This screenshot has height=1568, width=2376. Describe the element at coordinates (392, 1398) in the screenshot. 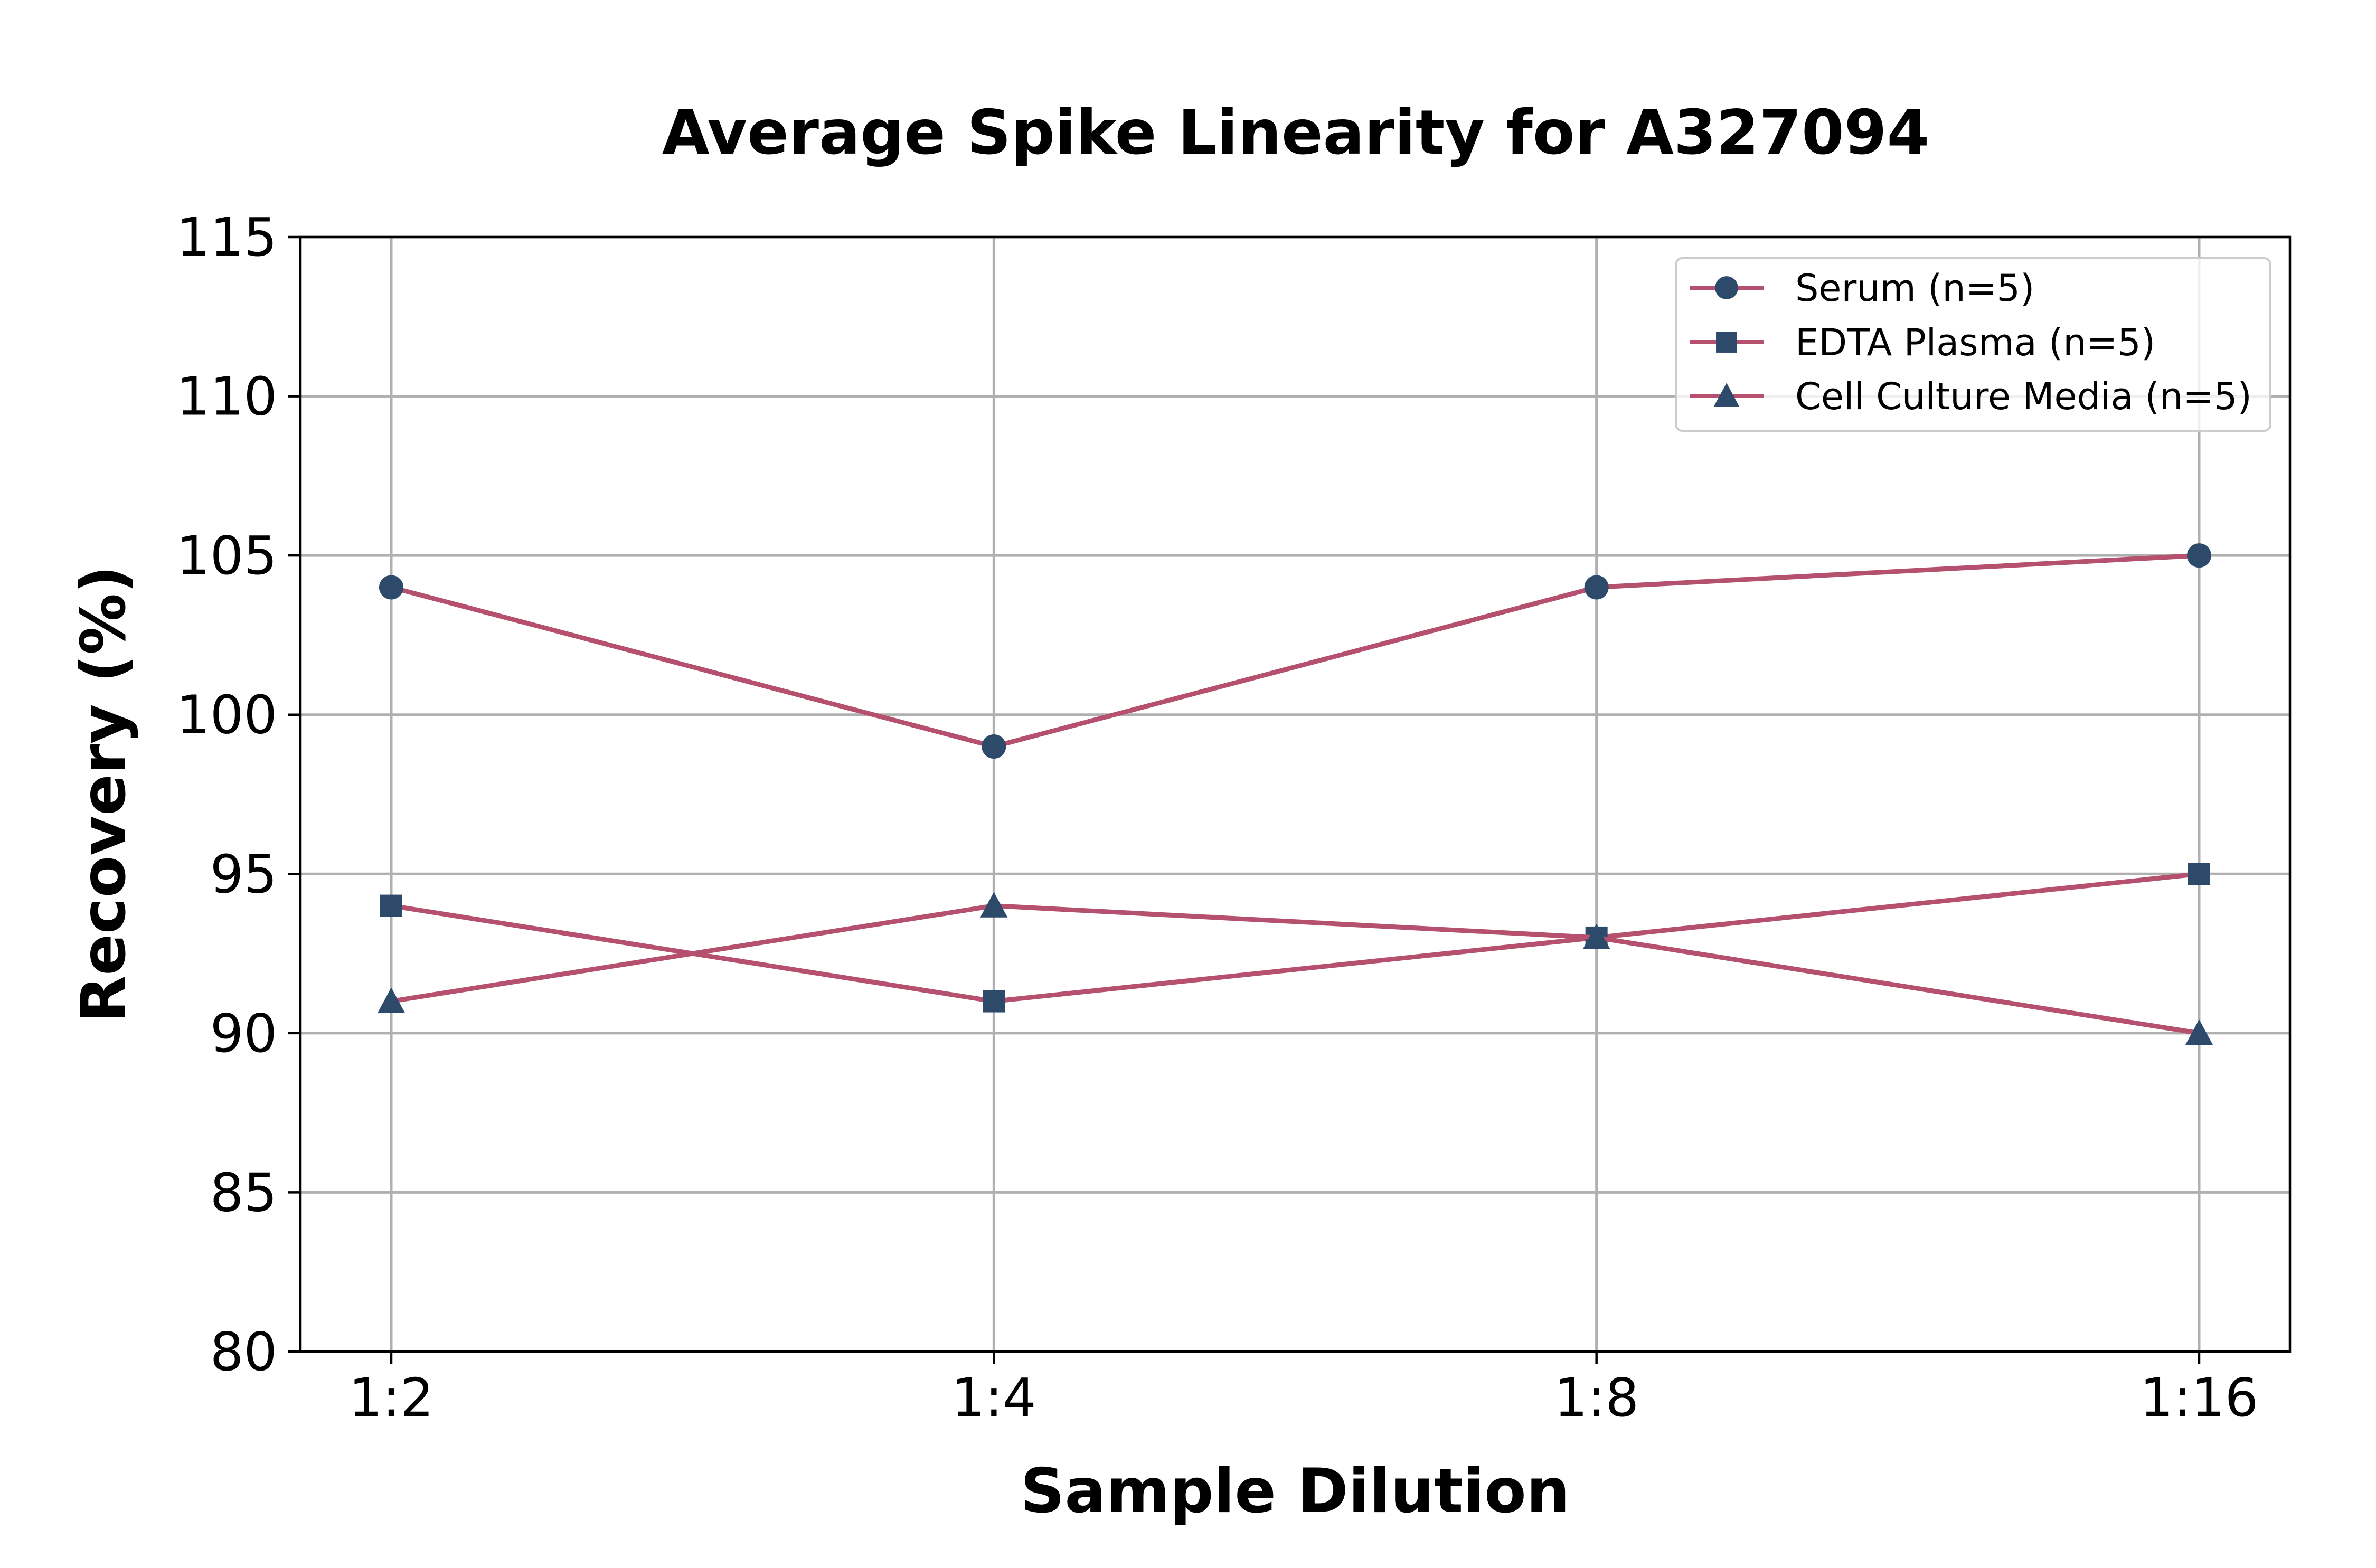

I see `x-tick-label: 1:2` at that location.